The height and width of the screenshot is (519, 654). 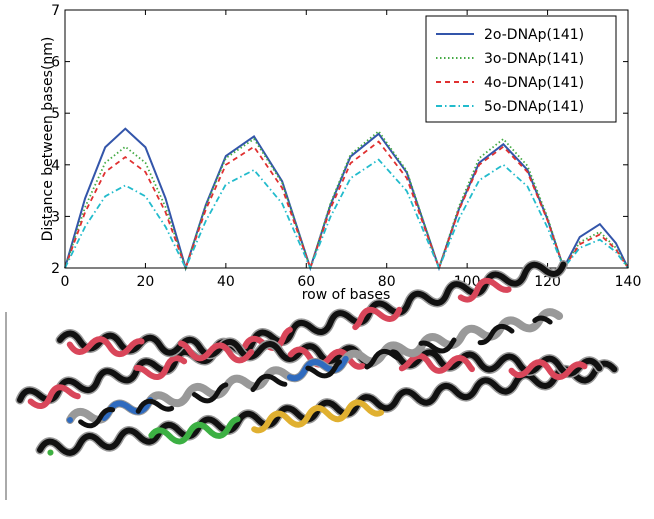 What do you see at coordinates (534, 35) in the screenshot?
I see `legend-label: 2o-DNAp(141)` at bounding box center [534, 35].